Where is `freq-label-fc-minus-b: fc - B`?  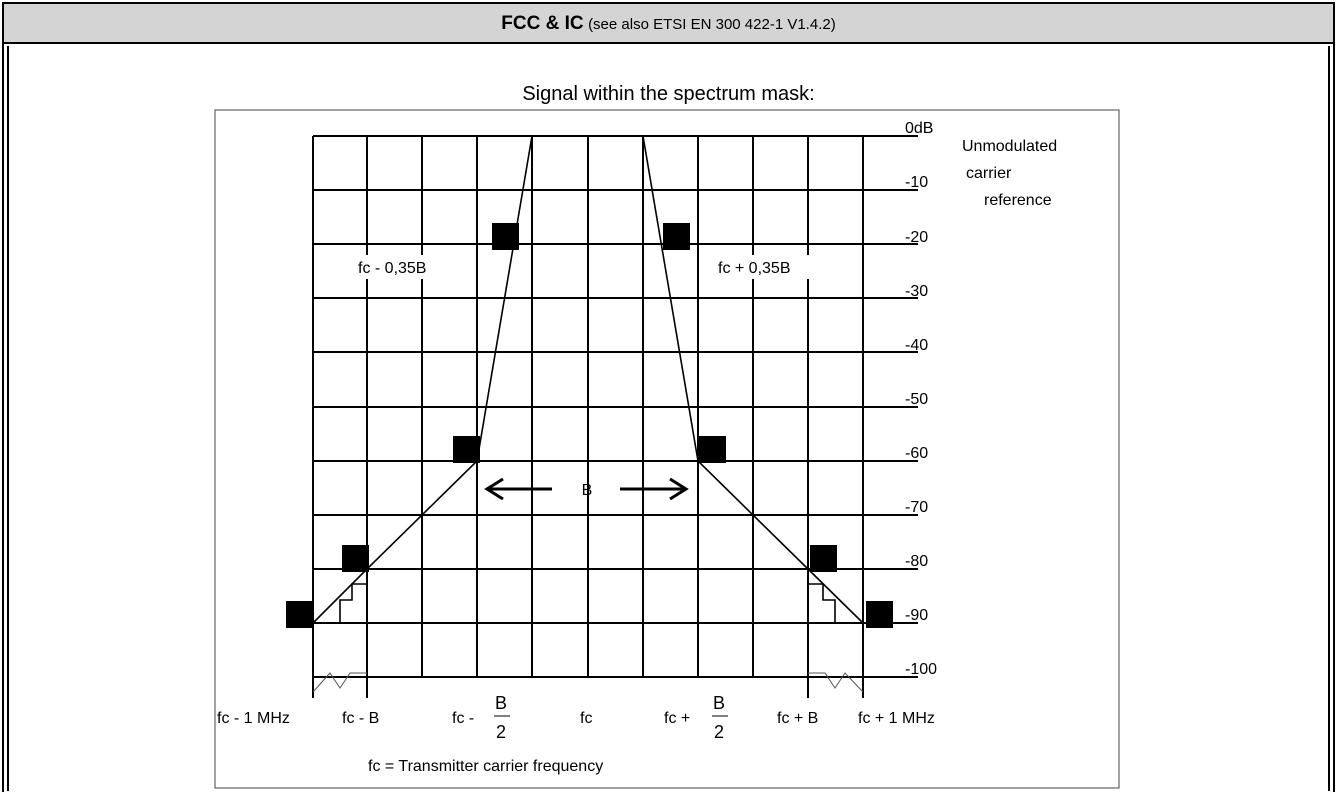 freq-label-fc-minus-b: fc - B is located at coordinates (360, 718).